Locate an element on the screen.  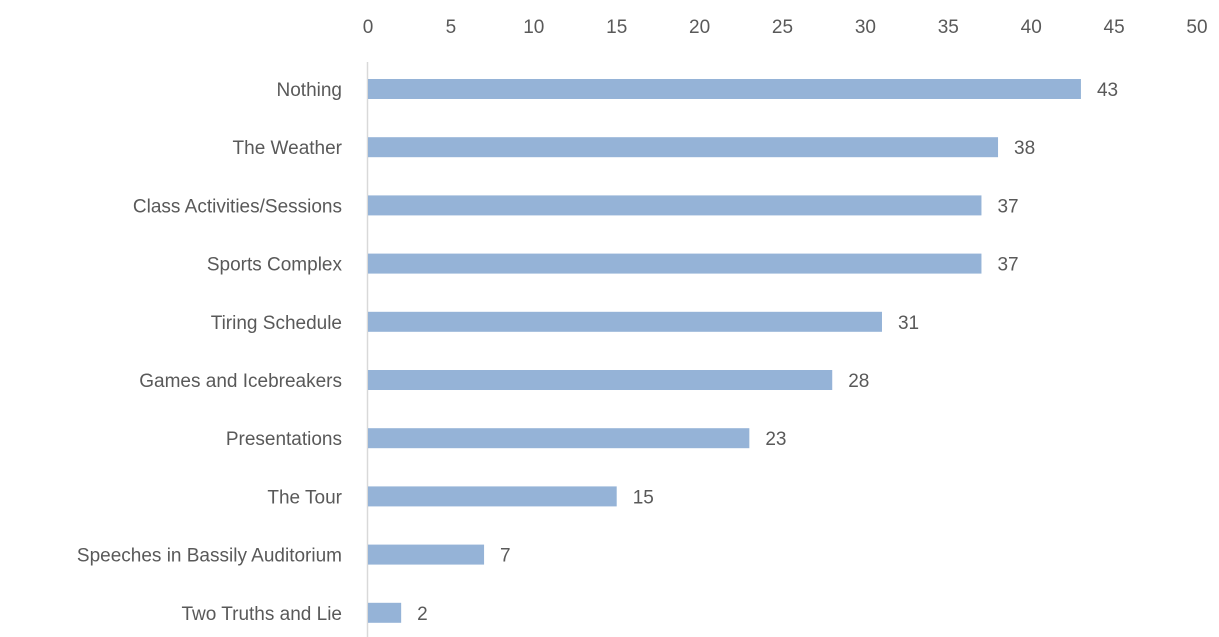
x-tick-label: 30 is located at coordinates (865, 27).